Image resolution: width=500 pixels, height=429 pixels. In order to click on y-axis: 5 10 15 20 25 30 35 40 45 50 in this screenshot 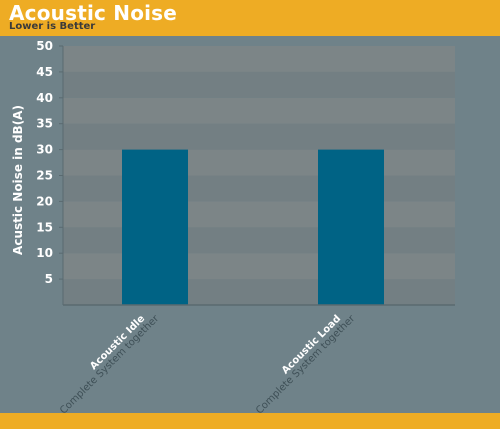, I will do `click(50, 172)`.